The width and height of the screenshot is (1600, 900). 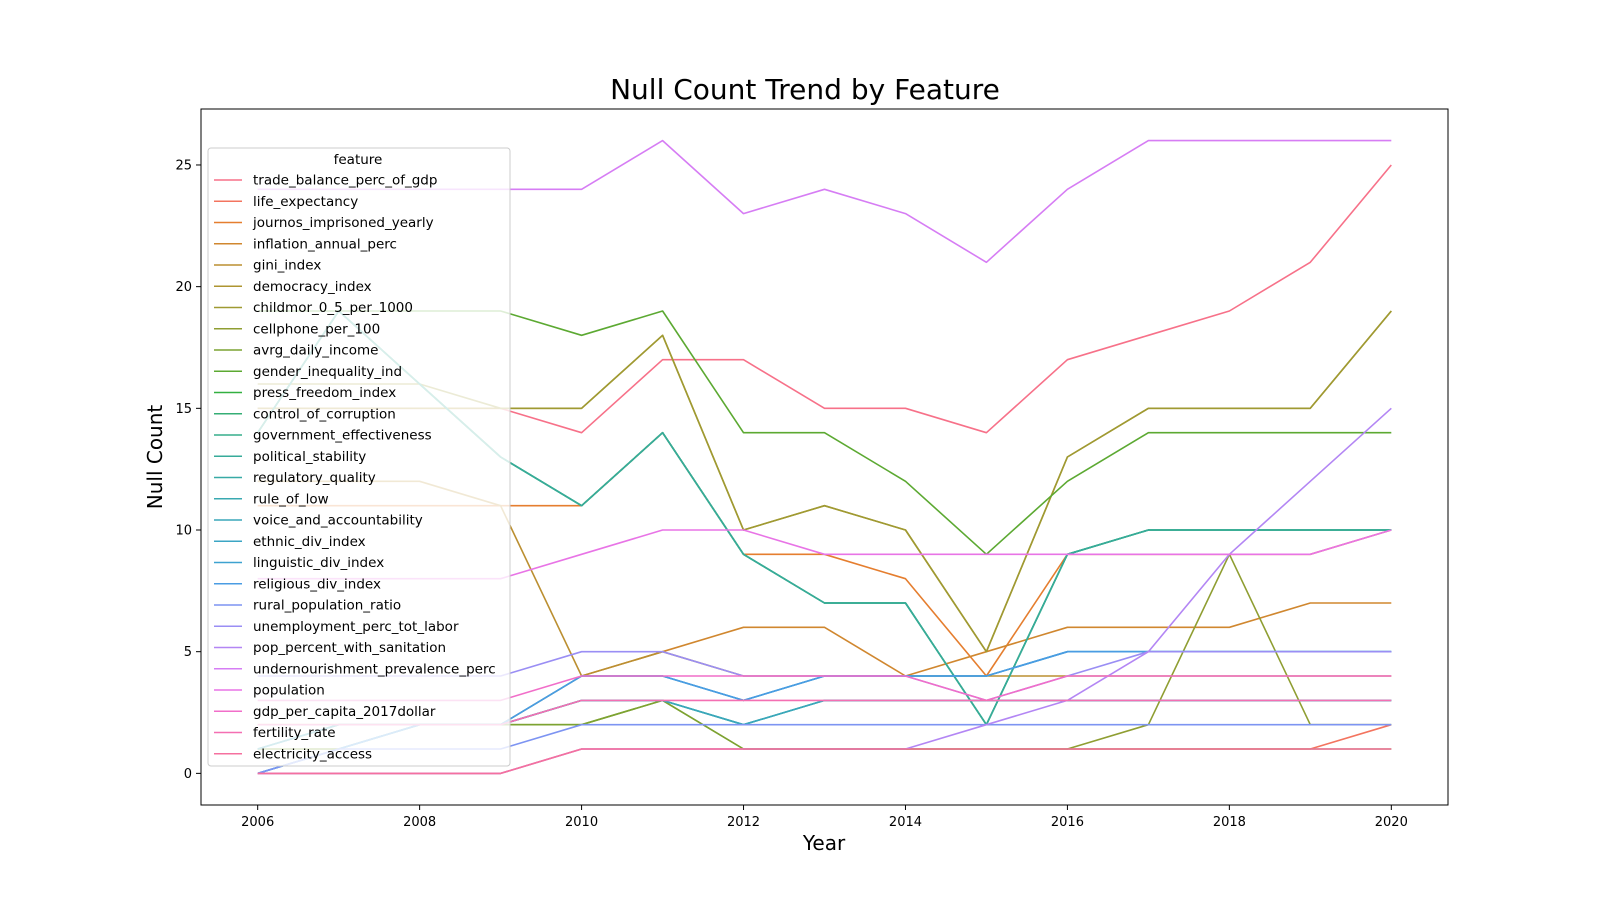 I want to click on legend-label: rule_of_low, so click(x=291, y=499).